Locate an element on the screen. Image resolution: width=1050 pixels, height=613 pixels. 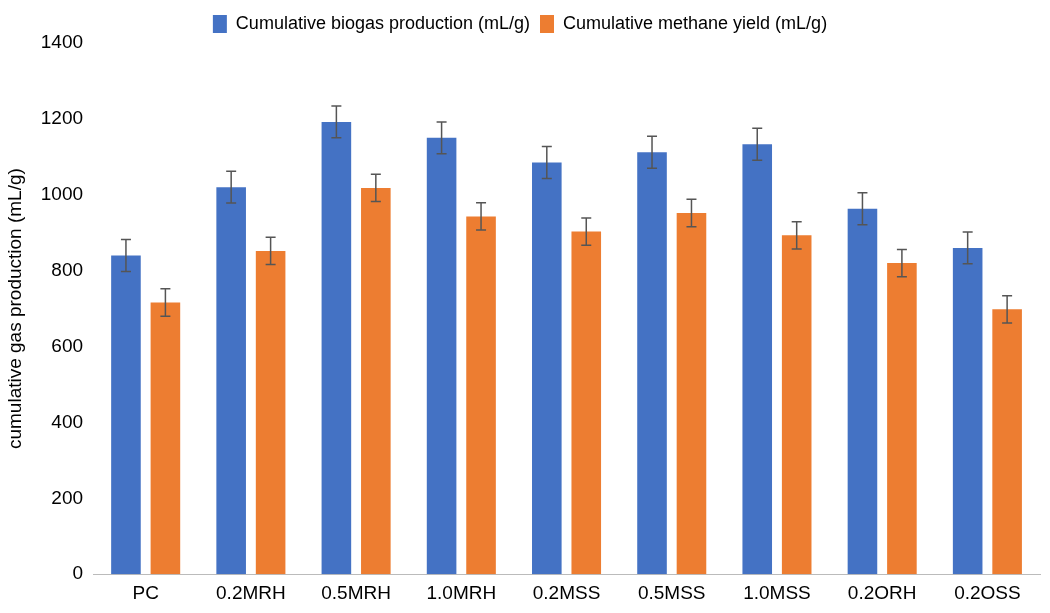
y-tick-label: 800 is located at coordinates (67, 269).